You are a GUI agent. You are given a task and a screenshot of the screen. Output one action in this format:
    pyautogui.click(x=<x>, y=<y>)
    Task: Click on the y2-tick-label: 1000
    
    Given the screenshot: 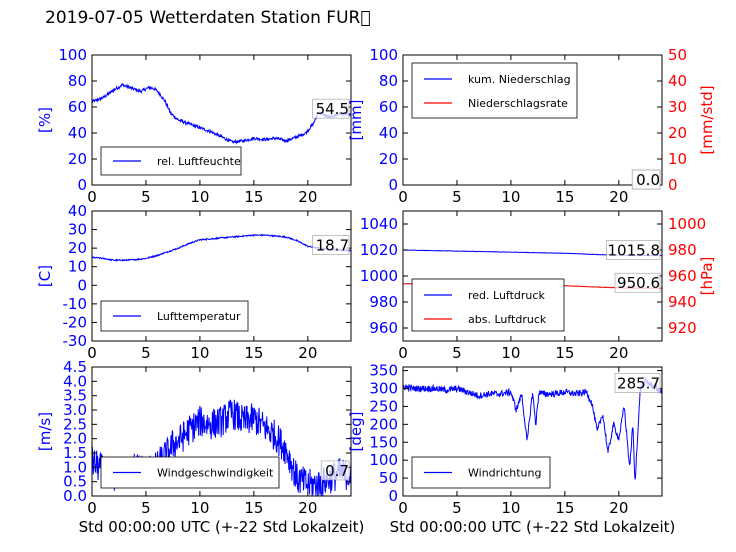 What is the action you would take?
    pyautogui.click(x=687, y=224)
    